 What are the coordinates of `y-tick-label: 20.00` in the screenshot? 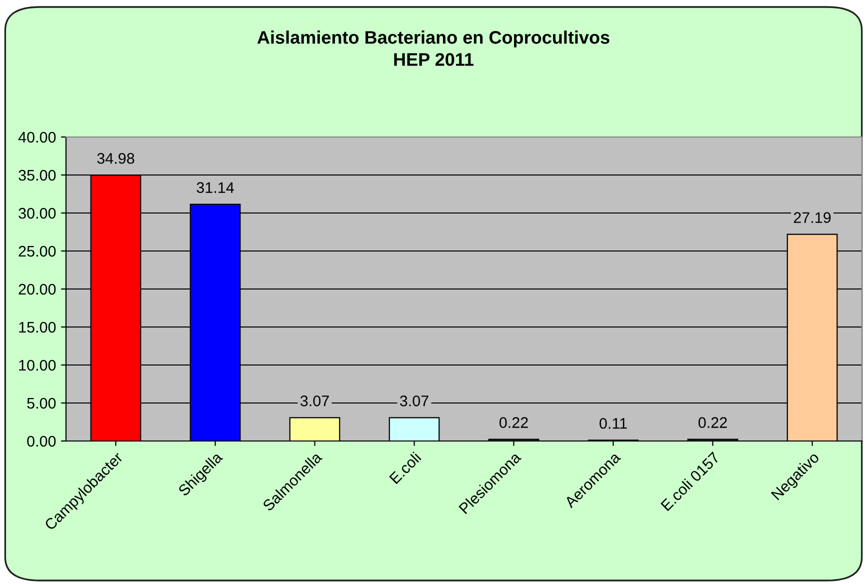 It's located at (37, 289).